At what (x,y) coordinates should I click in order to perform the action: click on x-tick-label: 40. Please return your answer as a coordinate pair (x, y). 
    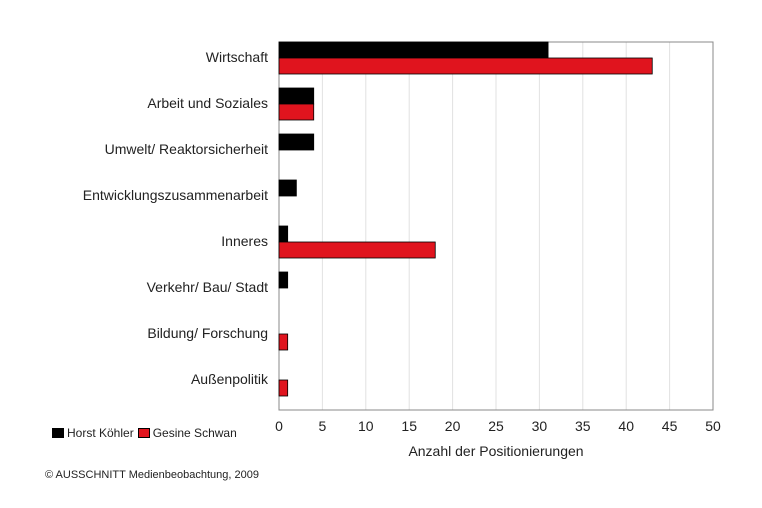
    Looking at the image, I should click on (626, 426).